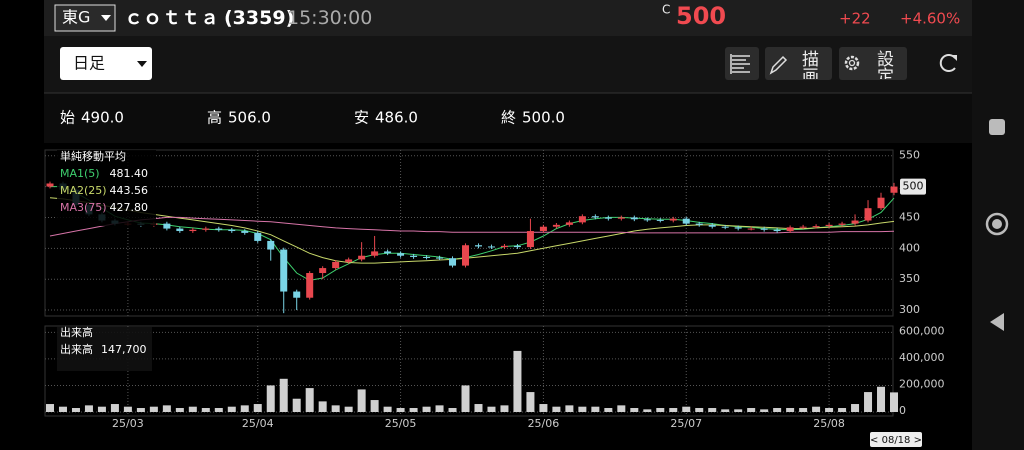 This screenshot has width=1024, height=450. What do you see at coordinates (896, 439) in the screenshot?
I see `cursor-box` at bounding box center [896, 439].